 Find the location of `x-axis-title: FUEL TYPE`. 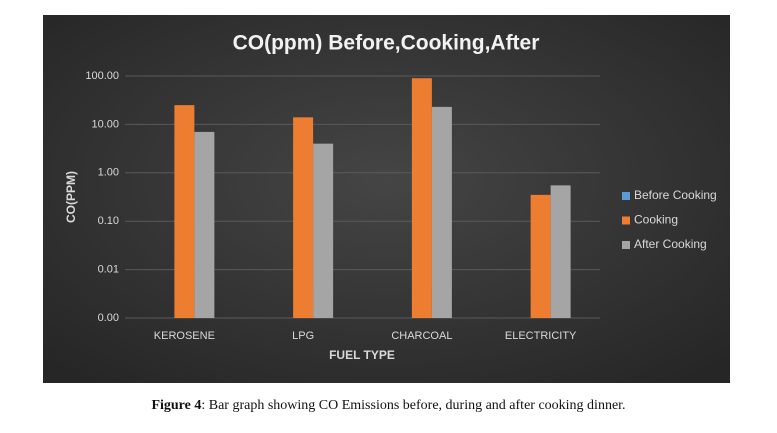

x-axis-title: FUEL TYPE is located at coordinates (362, 355).